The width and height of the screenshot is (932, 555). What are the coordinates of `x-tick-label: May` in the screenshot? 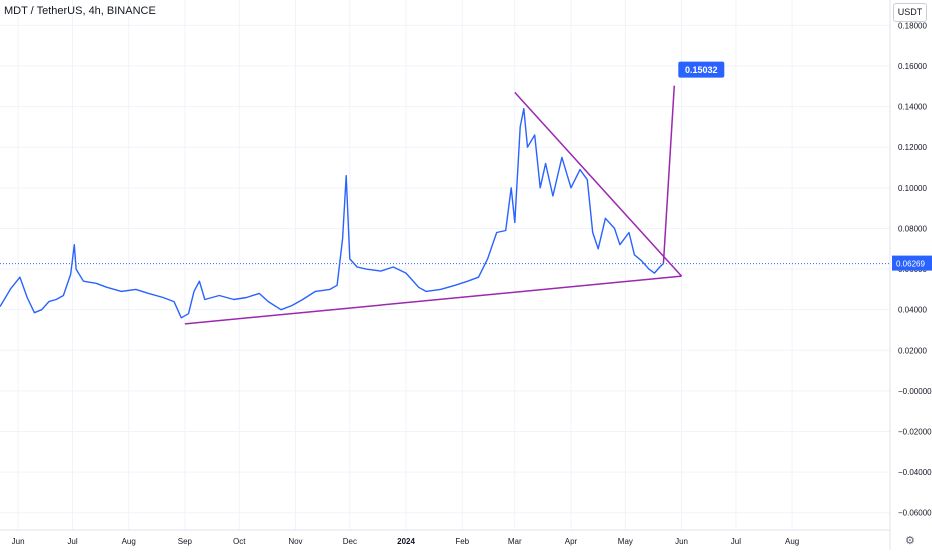 It's located at (625, 541).